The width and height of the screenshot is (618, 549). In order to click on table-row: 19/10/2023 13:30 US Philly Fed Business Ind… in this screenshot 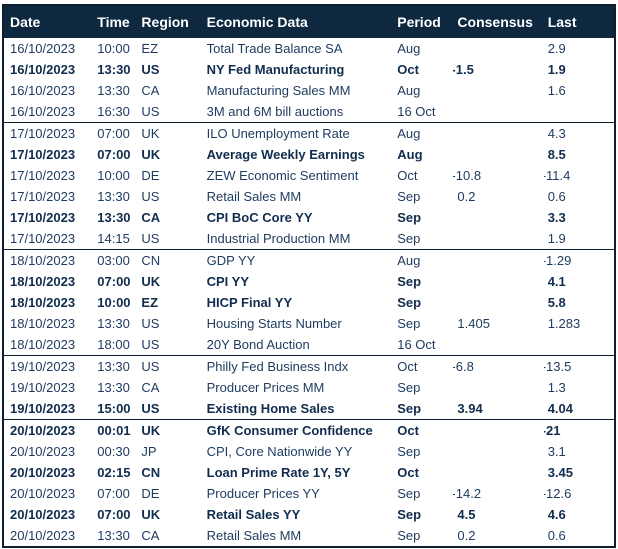, I will do `click(309, 367)`.